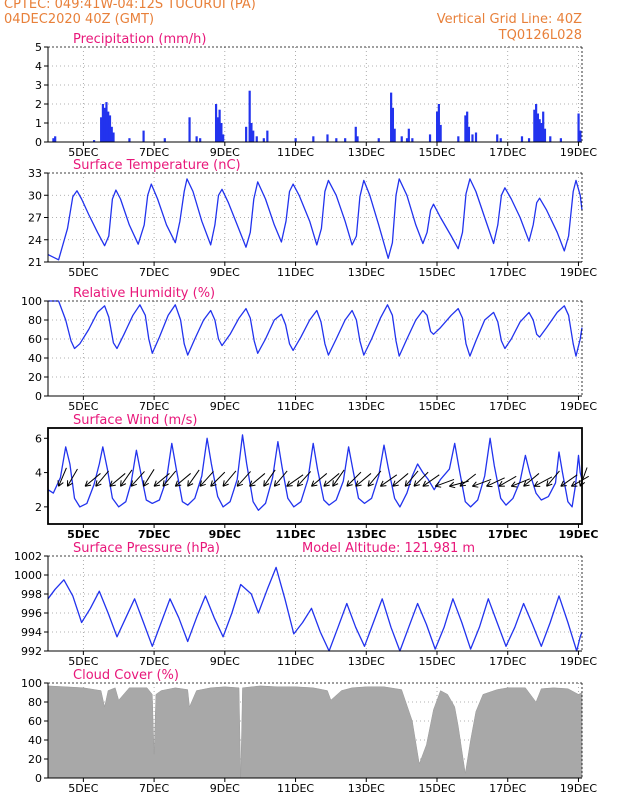 Image resolution: width=618 pixels, height=800 pixels. What do you see at coordinates (225, 406) in the screenshot?
I see `rh-xtick-label: 9DEC` at bounding box center [225, 406].